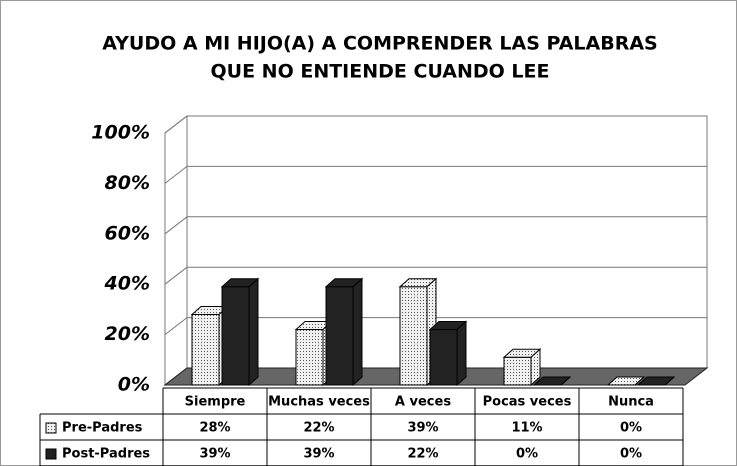 This screenshot has width=737, height=466. I want to click on side-wall, so click(176, 250).